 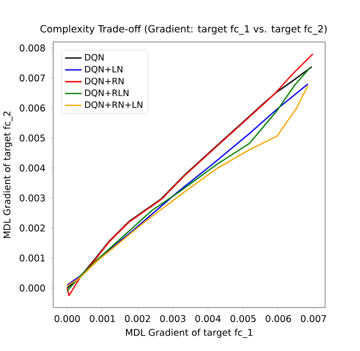 I want to click on x-tick-label: 0.000, so click(x=67, y=318).